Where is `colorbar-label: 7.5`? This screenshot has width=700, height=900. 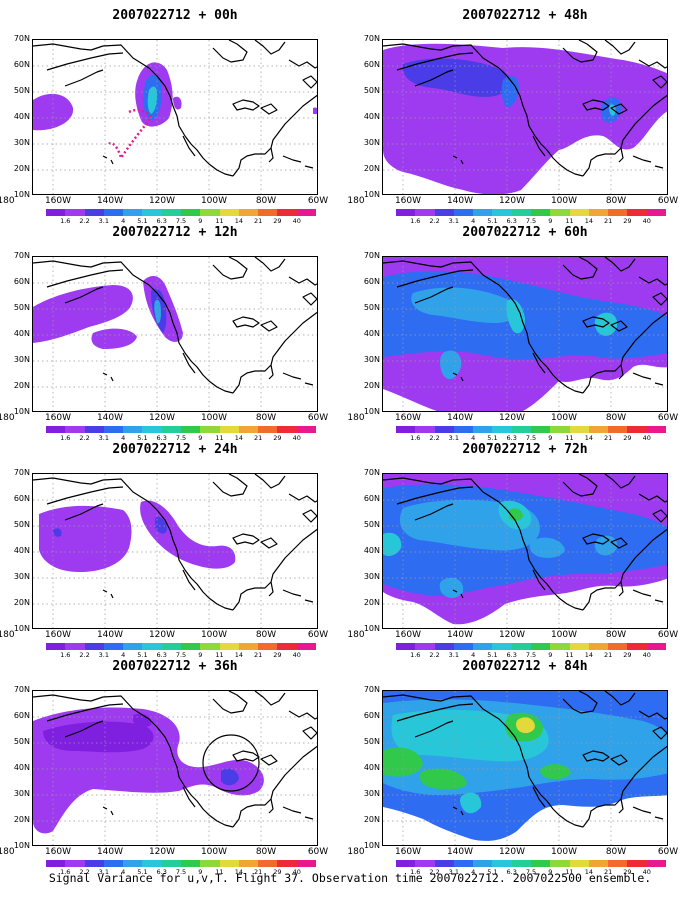 colorbar-label: 7.5 is located at coordinates (181, 221).